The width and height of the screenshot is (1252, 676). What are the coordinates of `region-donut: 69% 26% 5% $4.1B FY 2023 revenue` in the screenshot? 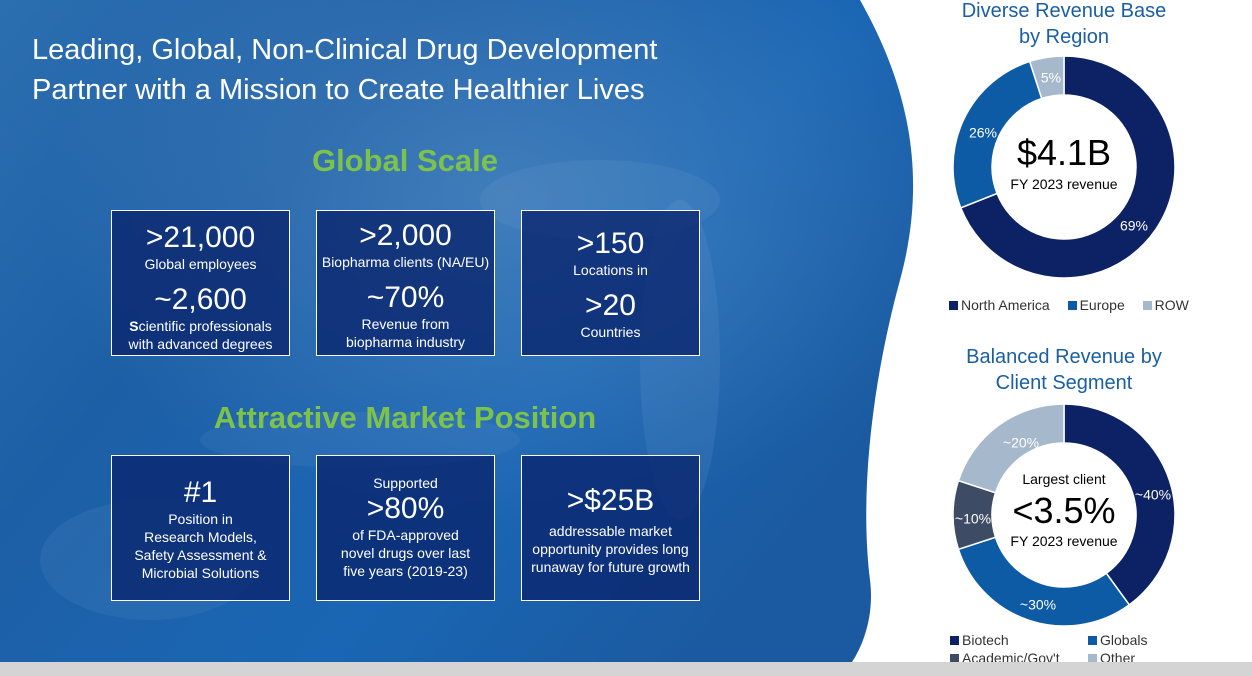 It's located at (1064, 167).